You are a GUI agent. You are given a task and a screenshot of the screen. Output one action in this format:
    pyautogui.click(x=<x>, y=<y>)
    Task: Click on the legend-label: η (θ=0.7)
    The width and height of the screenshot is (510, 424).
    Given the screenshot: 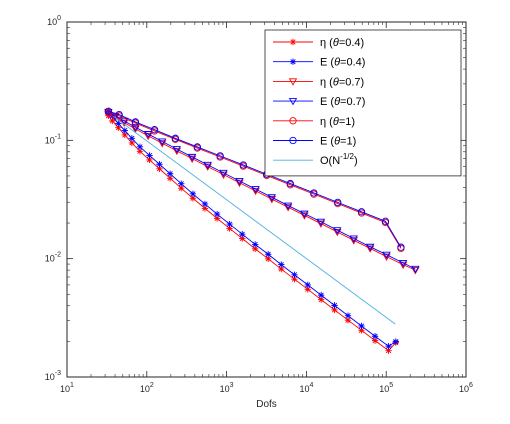 What is the action you would take?
    pyautogui.click(x=342, y=82)
    